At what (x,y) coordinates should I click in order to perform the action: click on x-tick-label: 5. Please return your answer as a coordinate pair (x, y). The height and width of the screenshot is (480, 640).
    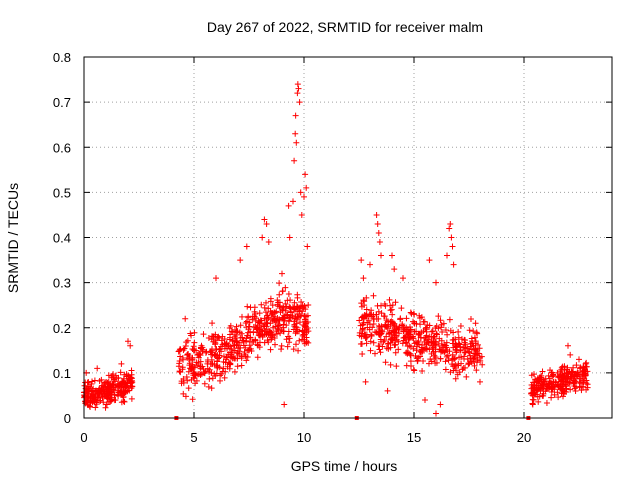
    Looking at the image, I should click on (193, 437).